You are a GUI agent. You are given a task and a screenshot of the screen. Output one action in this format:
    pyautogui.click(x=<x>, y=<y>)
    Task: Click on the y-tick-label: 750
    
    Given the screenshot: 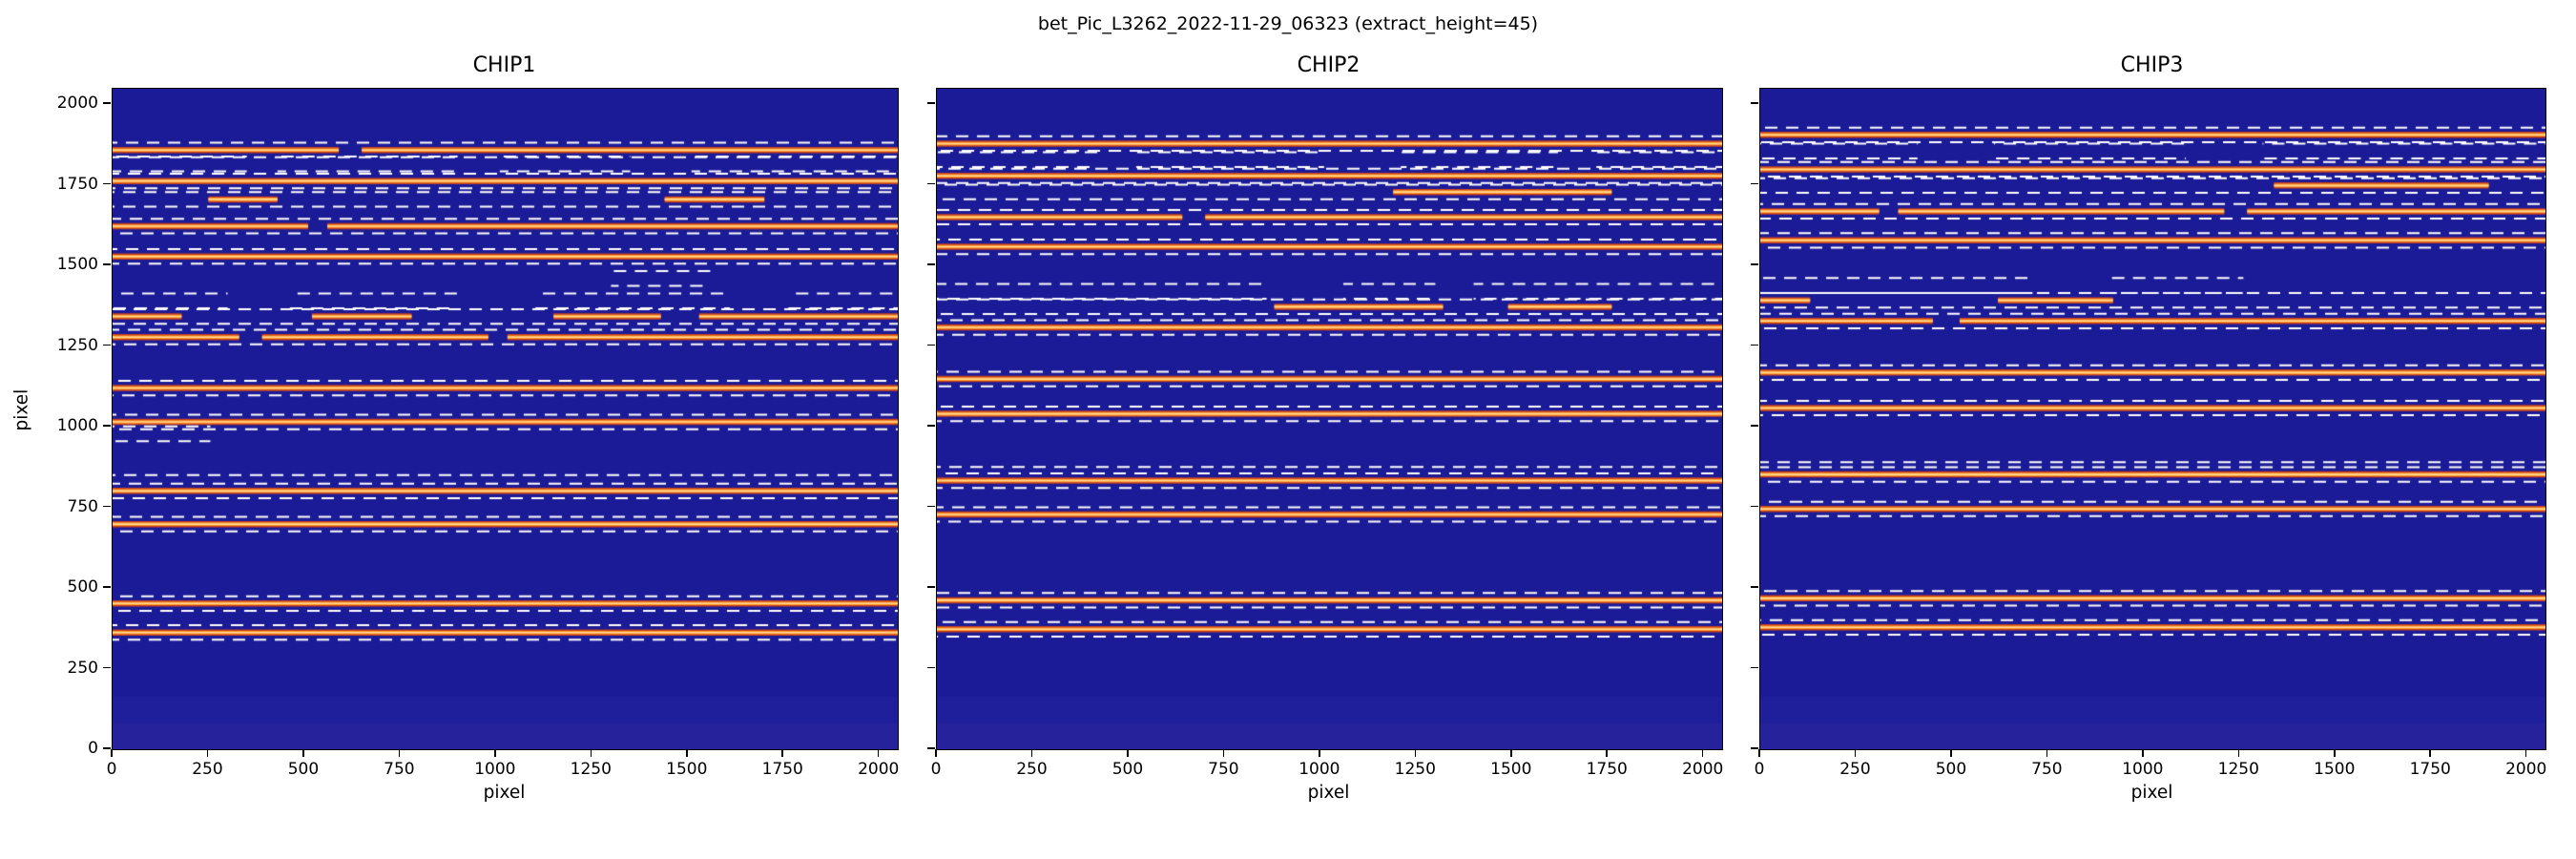 What is the action you would take?
    pyautogui.click(x=82, y=506)
    